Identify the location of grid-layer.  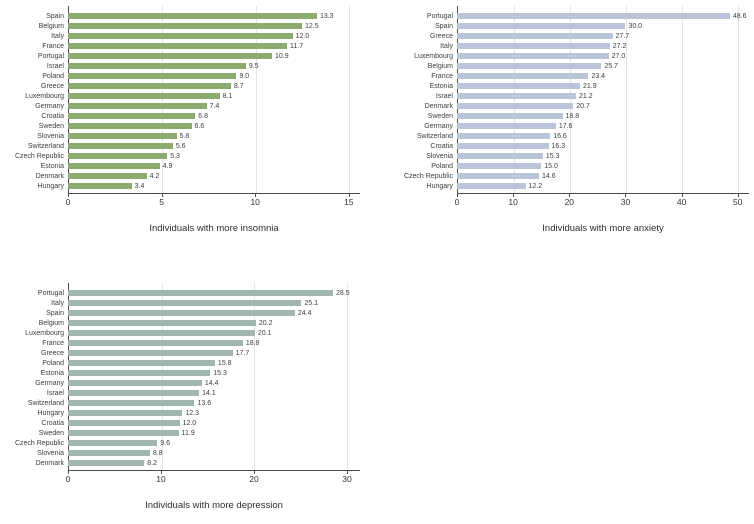
(214, 99).